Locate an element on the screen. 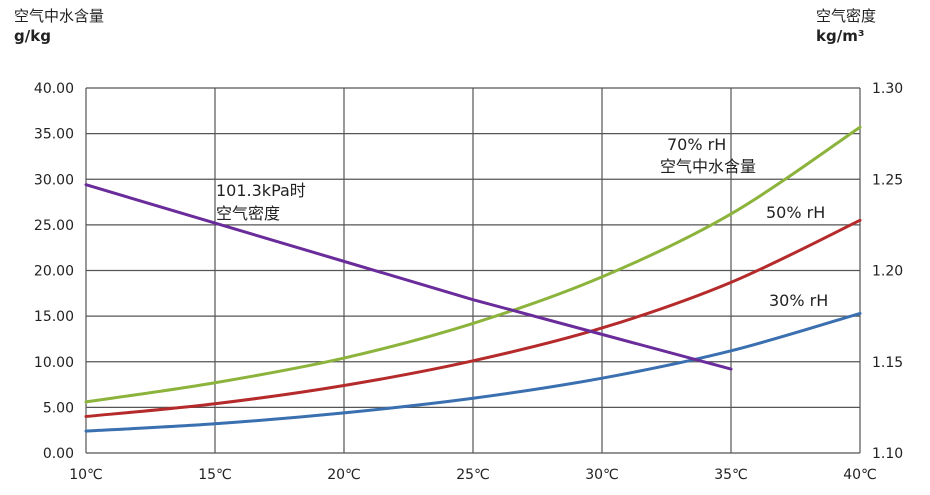 The image size is (930, 495). left-tick-label: 0.00 is located at coordinates (58, 454).